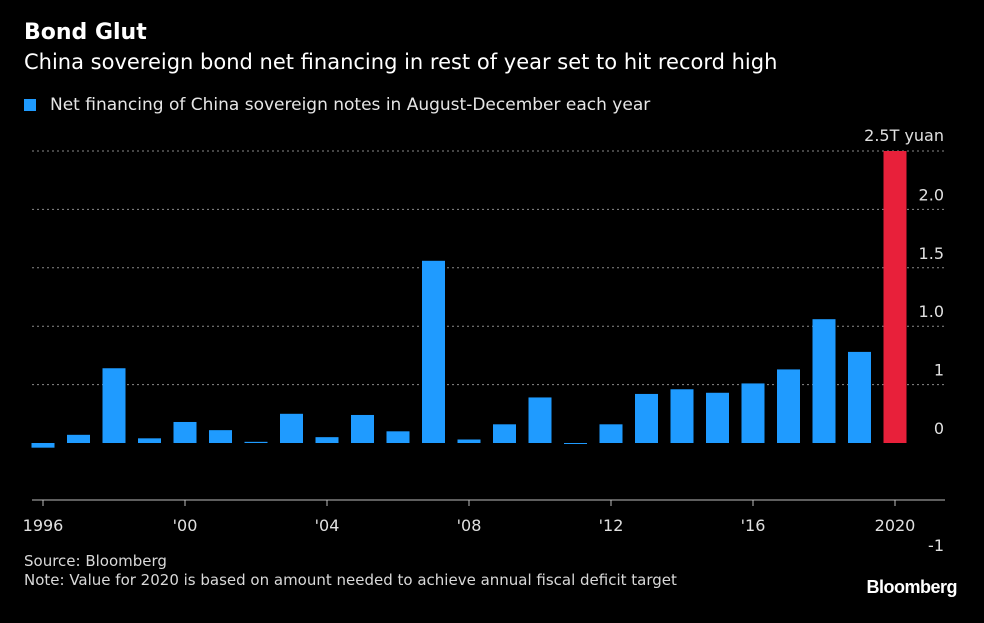 This screenshot has height=623, width=984. What do you see at coordinates (504, 433) in the screenshot?
I see `bar-2009` at bounding box center [504, 433].